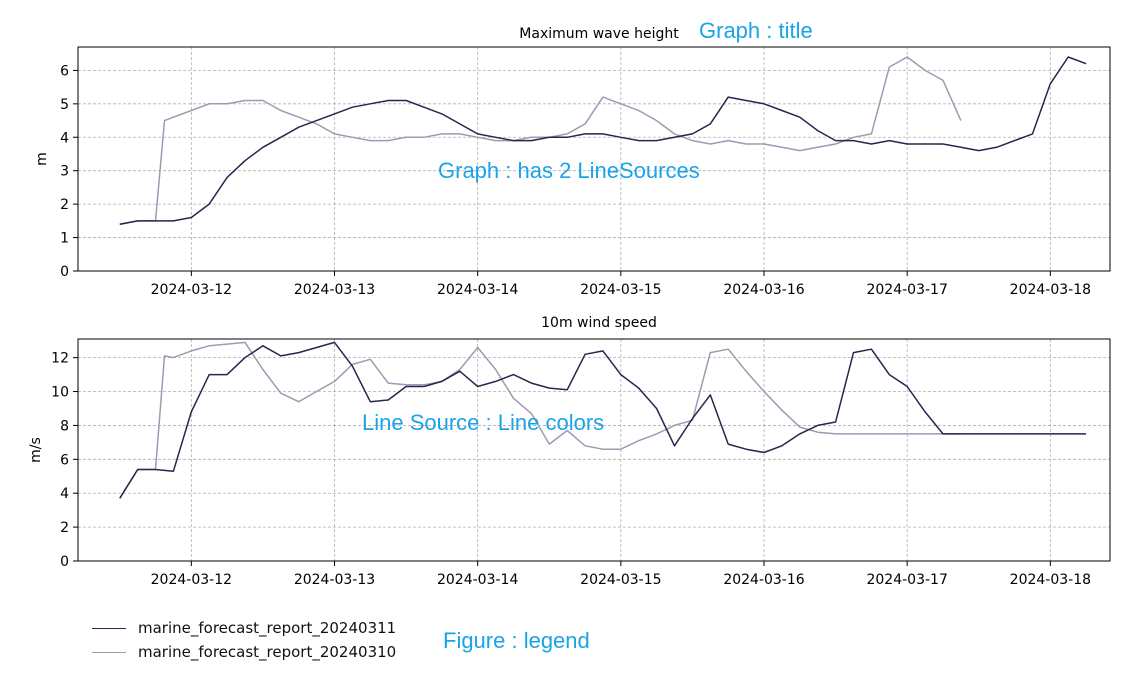 The image size is (1130, 693). I want to click on annotation-line-colors: Line Source : Line colors, so click(483, 422).